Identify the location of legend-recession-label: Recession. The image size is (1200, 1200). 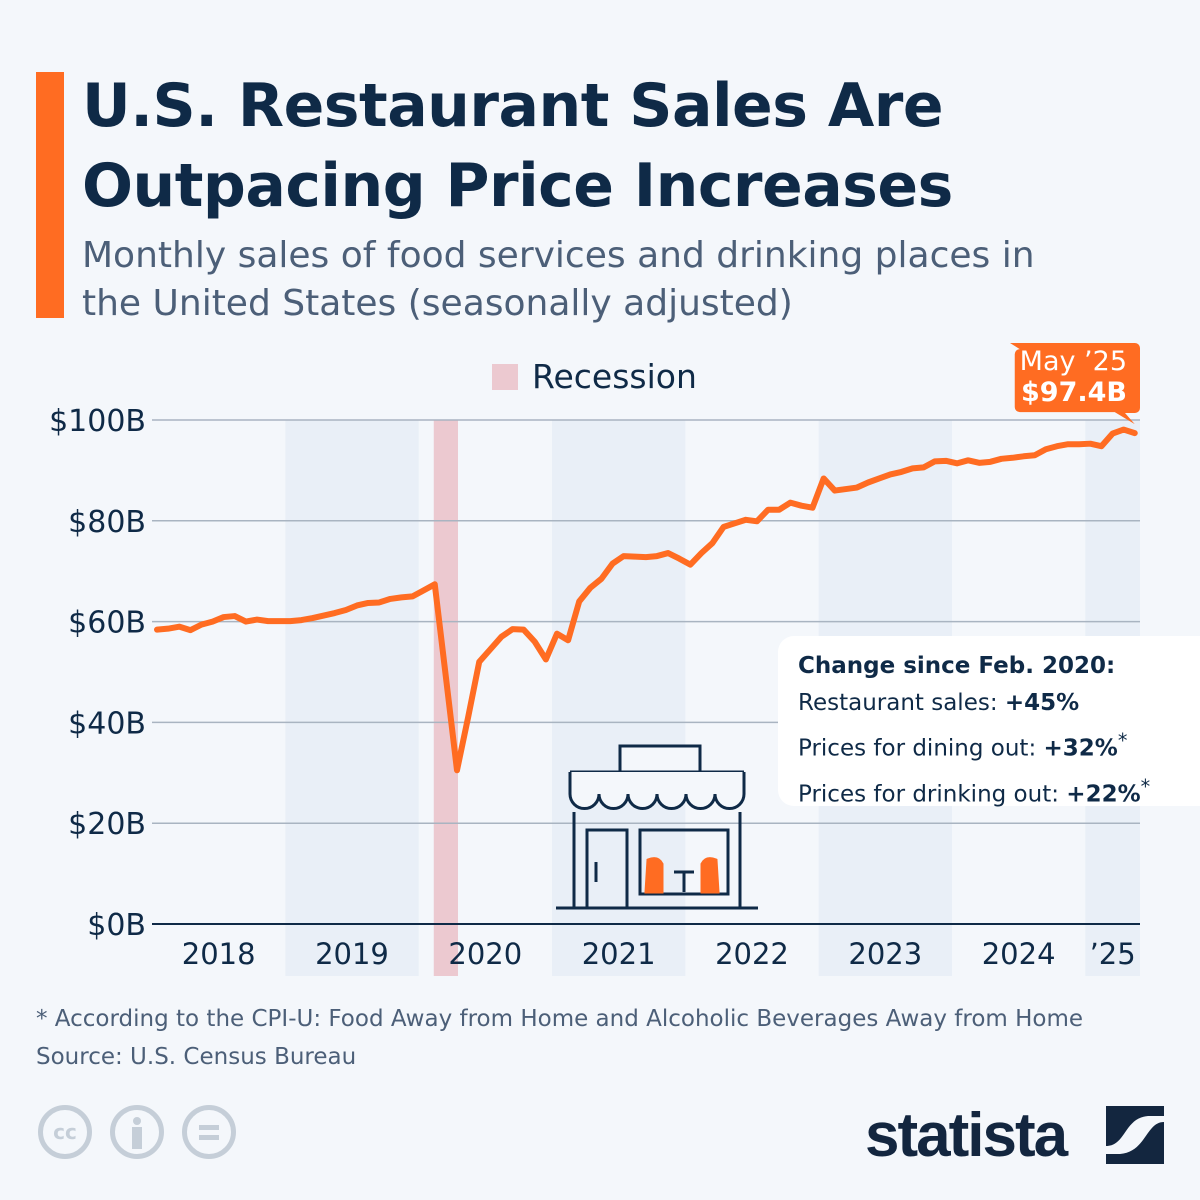
(614, 376).